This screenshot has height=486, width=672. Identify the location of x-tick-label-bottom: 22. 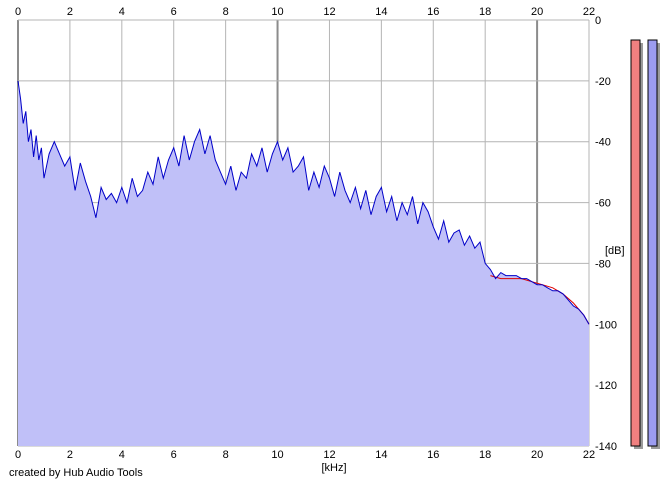
(589, 455).